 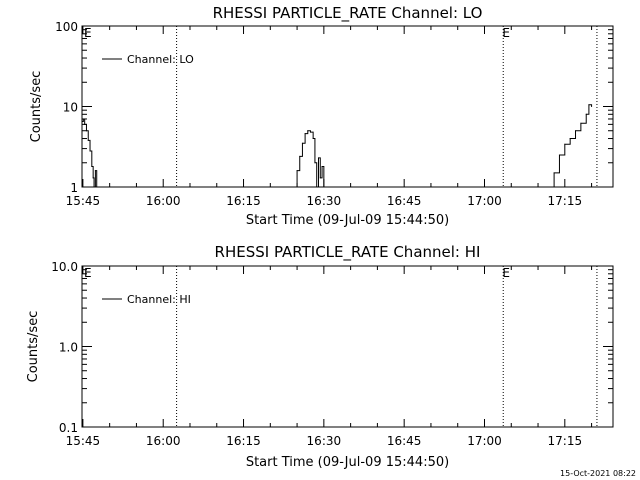 I want to click on y-tick-label: 1.0, so click(x=68, y=348).